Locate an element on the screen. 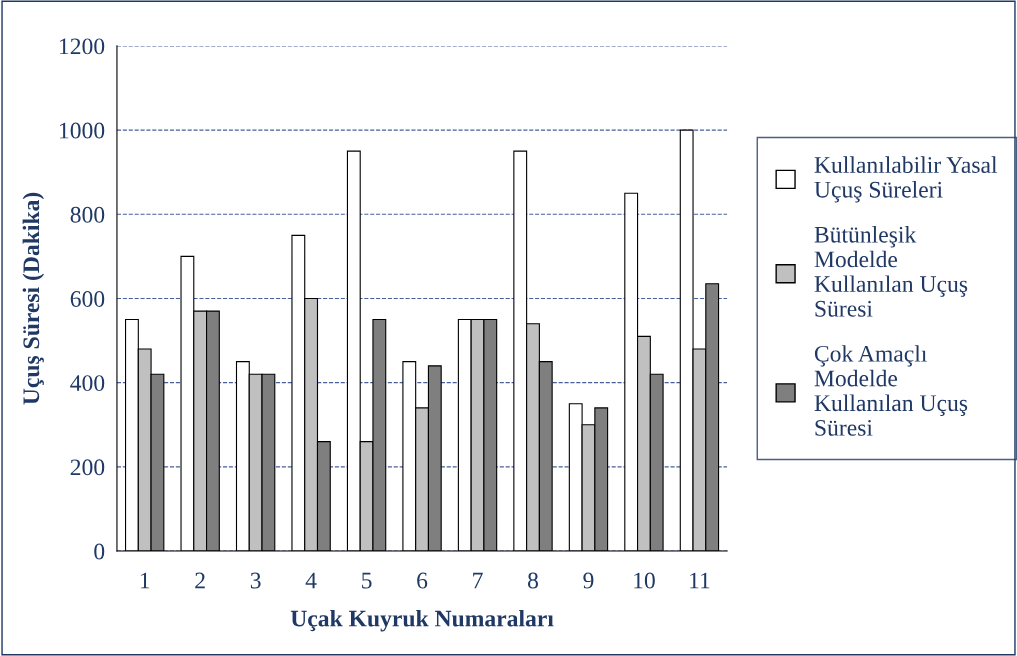 The height and width of the screenshot is (656, 1017). x-tick-label: 3 is located at coordinates (255, 580).